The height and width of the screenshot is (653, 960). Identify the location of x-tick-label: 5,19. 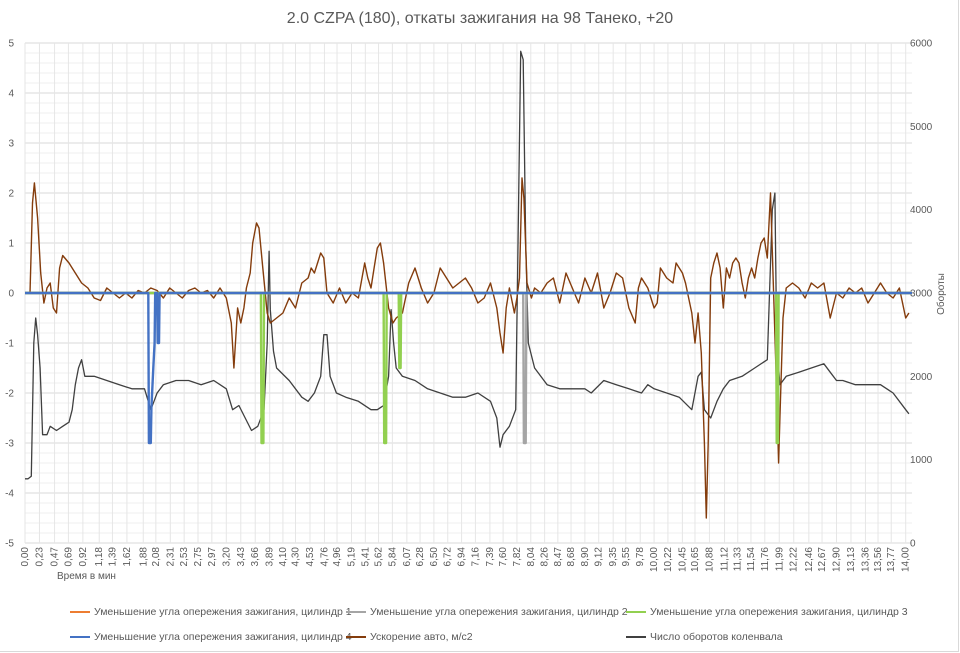
(351, 557).